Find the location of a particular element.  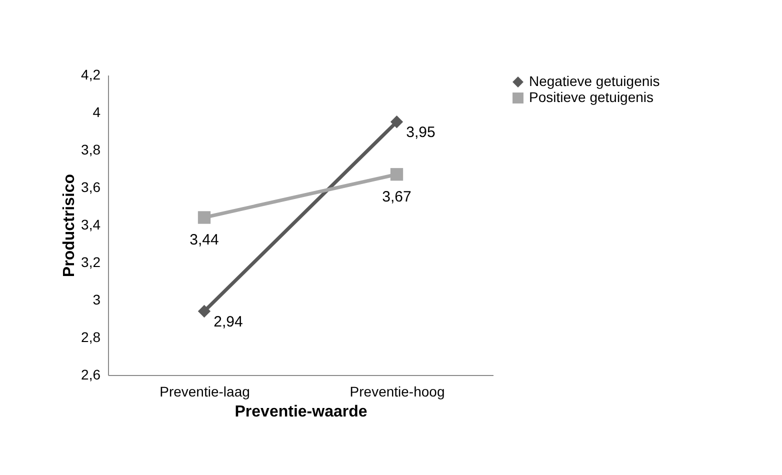

data-label: 3,44 is located at coordinates (204, 240).